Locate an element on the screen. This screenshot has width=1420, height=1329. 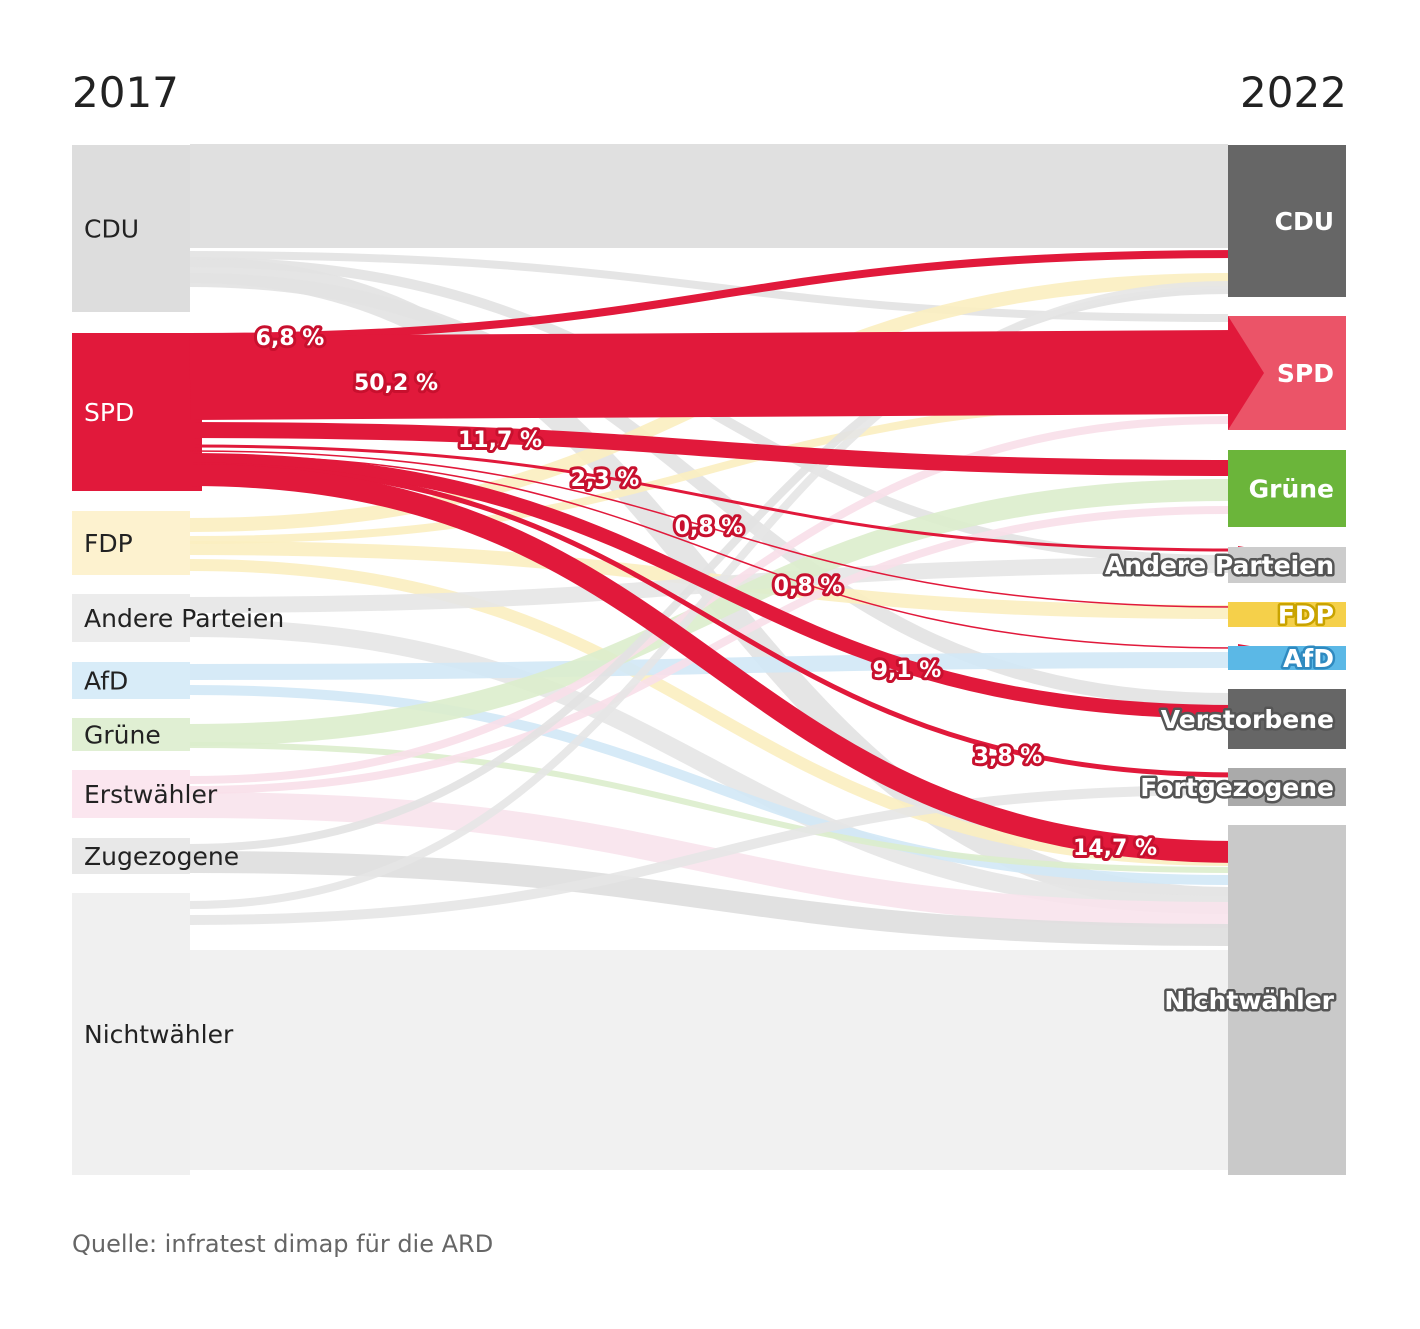
flow-label-cdu: 6,8 % is located at coordinates (290, 338).